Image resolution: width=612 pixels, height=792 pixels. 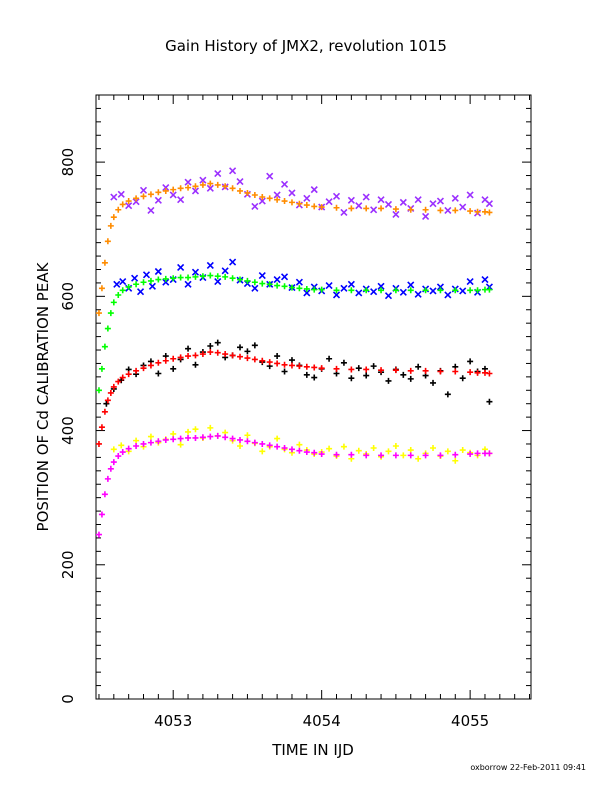 I want to click on chart-title: Gain History of JMX2, revolution 1015, so click(x=306, y=46).